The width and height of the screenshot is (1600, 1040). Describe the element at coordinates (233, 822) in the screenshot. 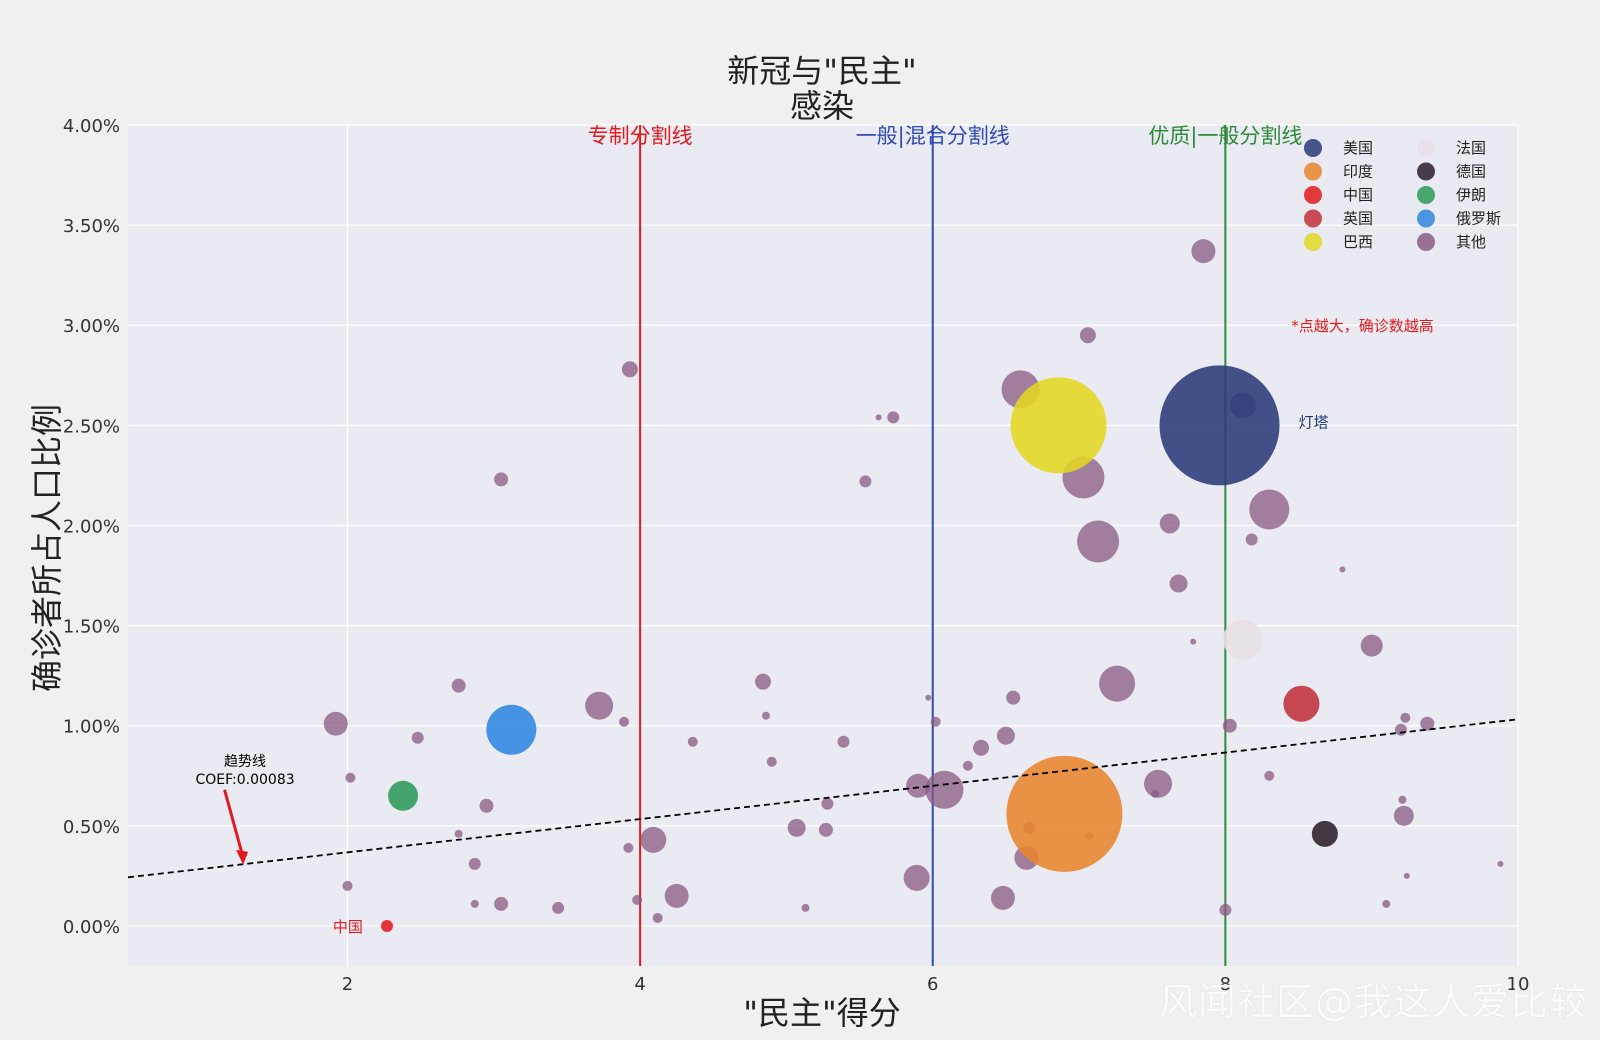

I see `trend-arrow-shaft` at that location.